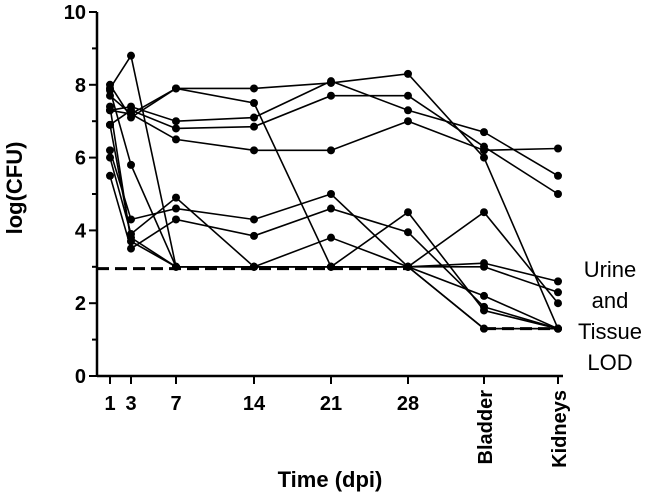 The width and height of the screenshot is (650, 501). What do you see at coordinates (330, 479) in the screenshot?
I see `x-axis-title: Time (dpi)` at bounding box center [330, 479].